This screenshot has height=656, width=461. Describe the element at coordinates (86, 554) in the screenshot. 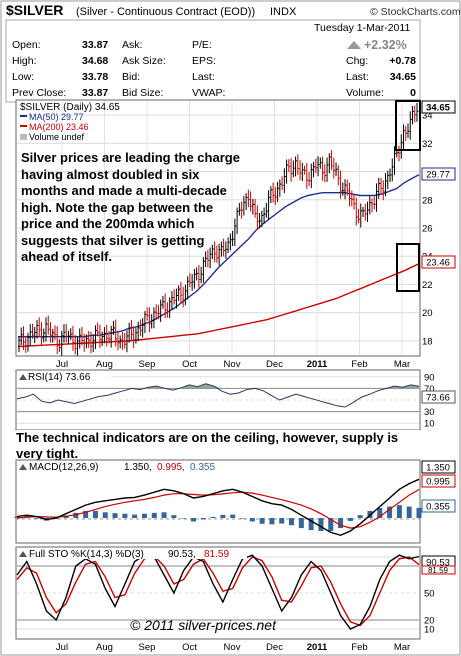

I see `sto-legend-label: Full STO %K(14,3) %D(3)` at that location.